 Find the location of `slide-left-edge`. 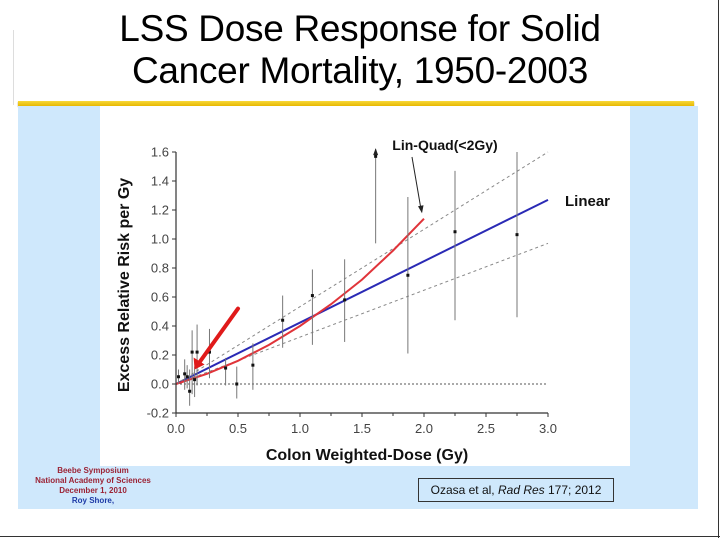

slide-left-edge is located at coordinates (13, 67).